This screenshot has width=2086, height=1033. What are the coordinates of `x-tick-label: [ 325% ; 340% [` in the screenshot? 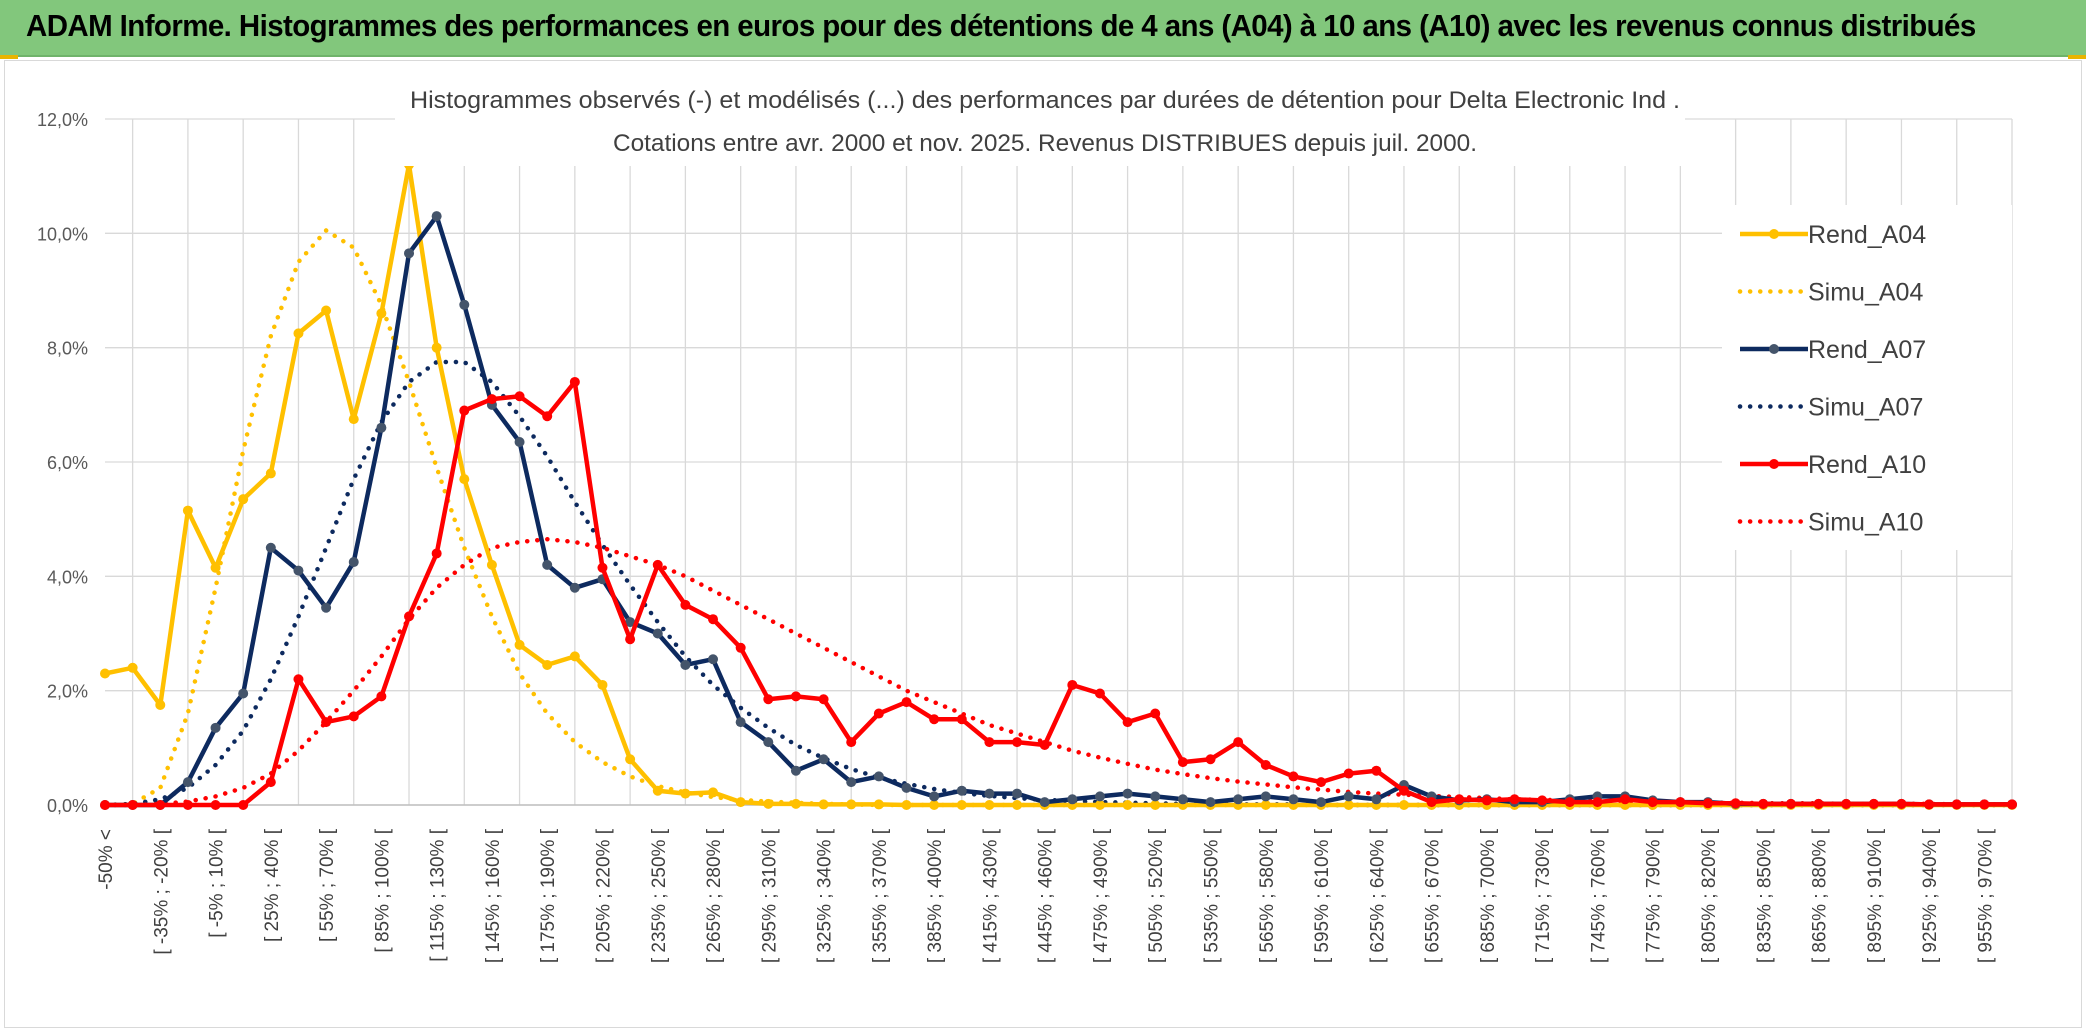 It's located at (825, 895).